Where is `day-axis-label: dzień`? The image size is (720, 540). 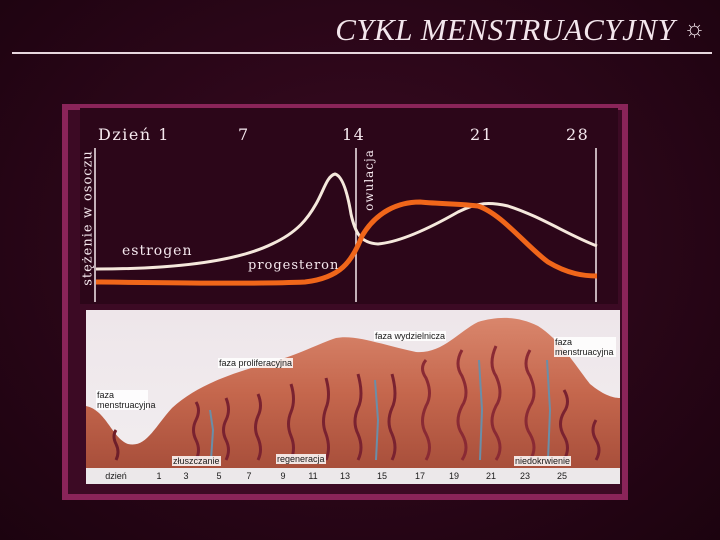 day-axis-label: dzień is located at coordinates (116, 476).